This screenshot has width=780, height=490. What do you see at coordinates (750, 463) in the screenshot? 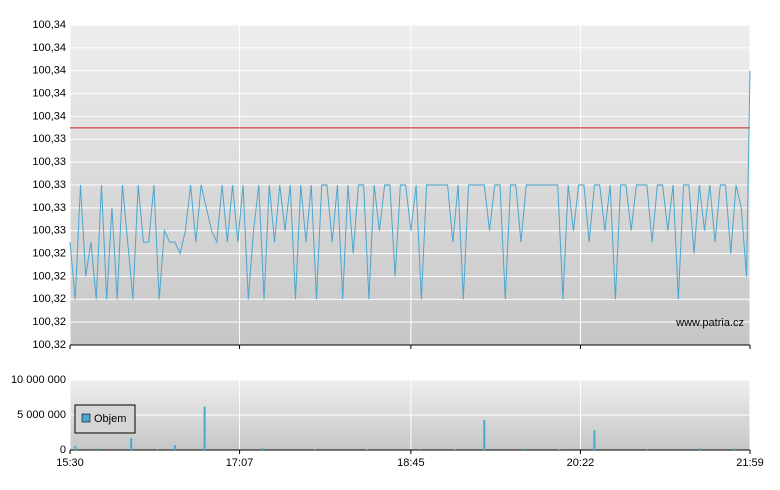
I see `x-tick-label: 21:59` at bounding box center [750, 463].